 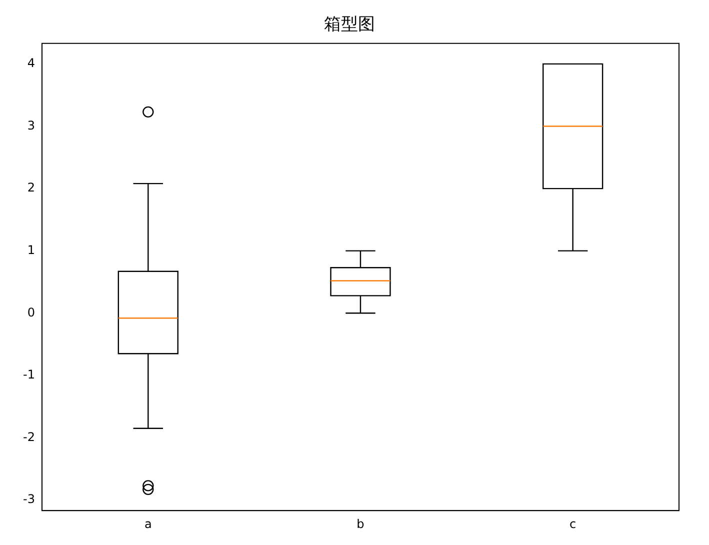 What do you see at coordinates (31, 187) in the screenshot?
I see `y-tick-label: 2` at bounding box center [31, 187].